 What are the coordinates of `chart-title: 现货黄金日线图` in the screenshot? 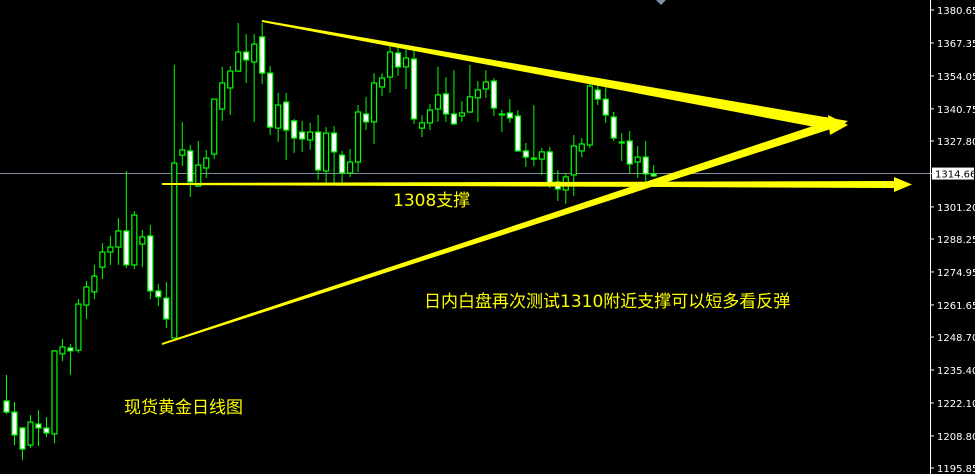 It's located at (183, 408).